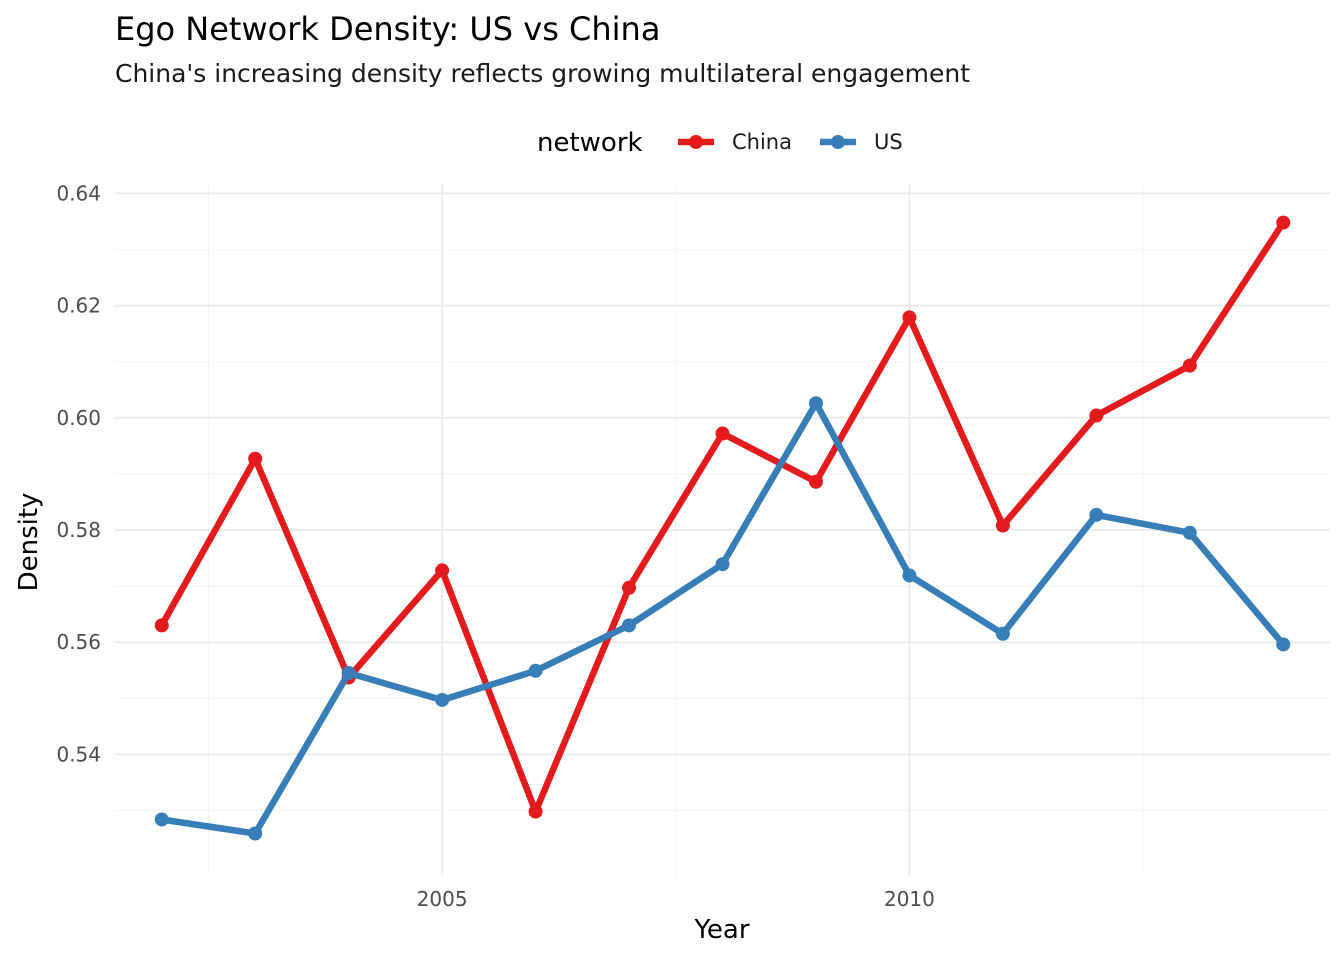  What do you see at coordinates (78, 530) in the screenshot?
I see `y-tick-label: 0.58` at bounding box center [78, 530].